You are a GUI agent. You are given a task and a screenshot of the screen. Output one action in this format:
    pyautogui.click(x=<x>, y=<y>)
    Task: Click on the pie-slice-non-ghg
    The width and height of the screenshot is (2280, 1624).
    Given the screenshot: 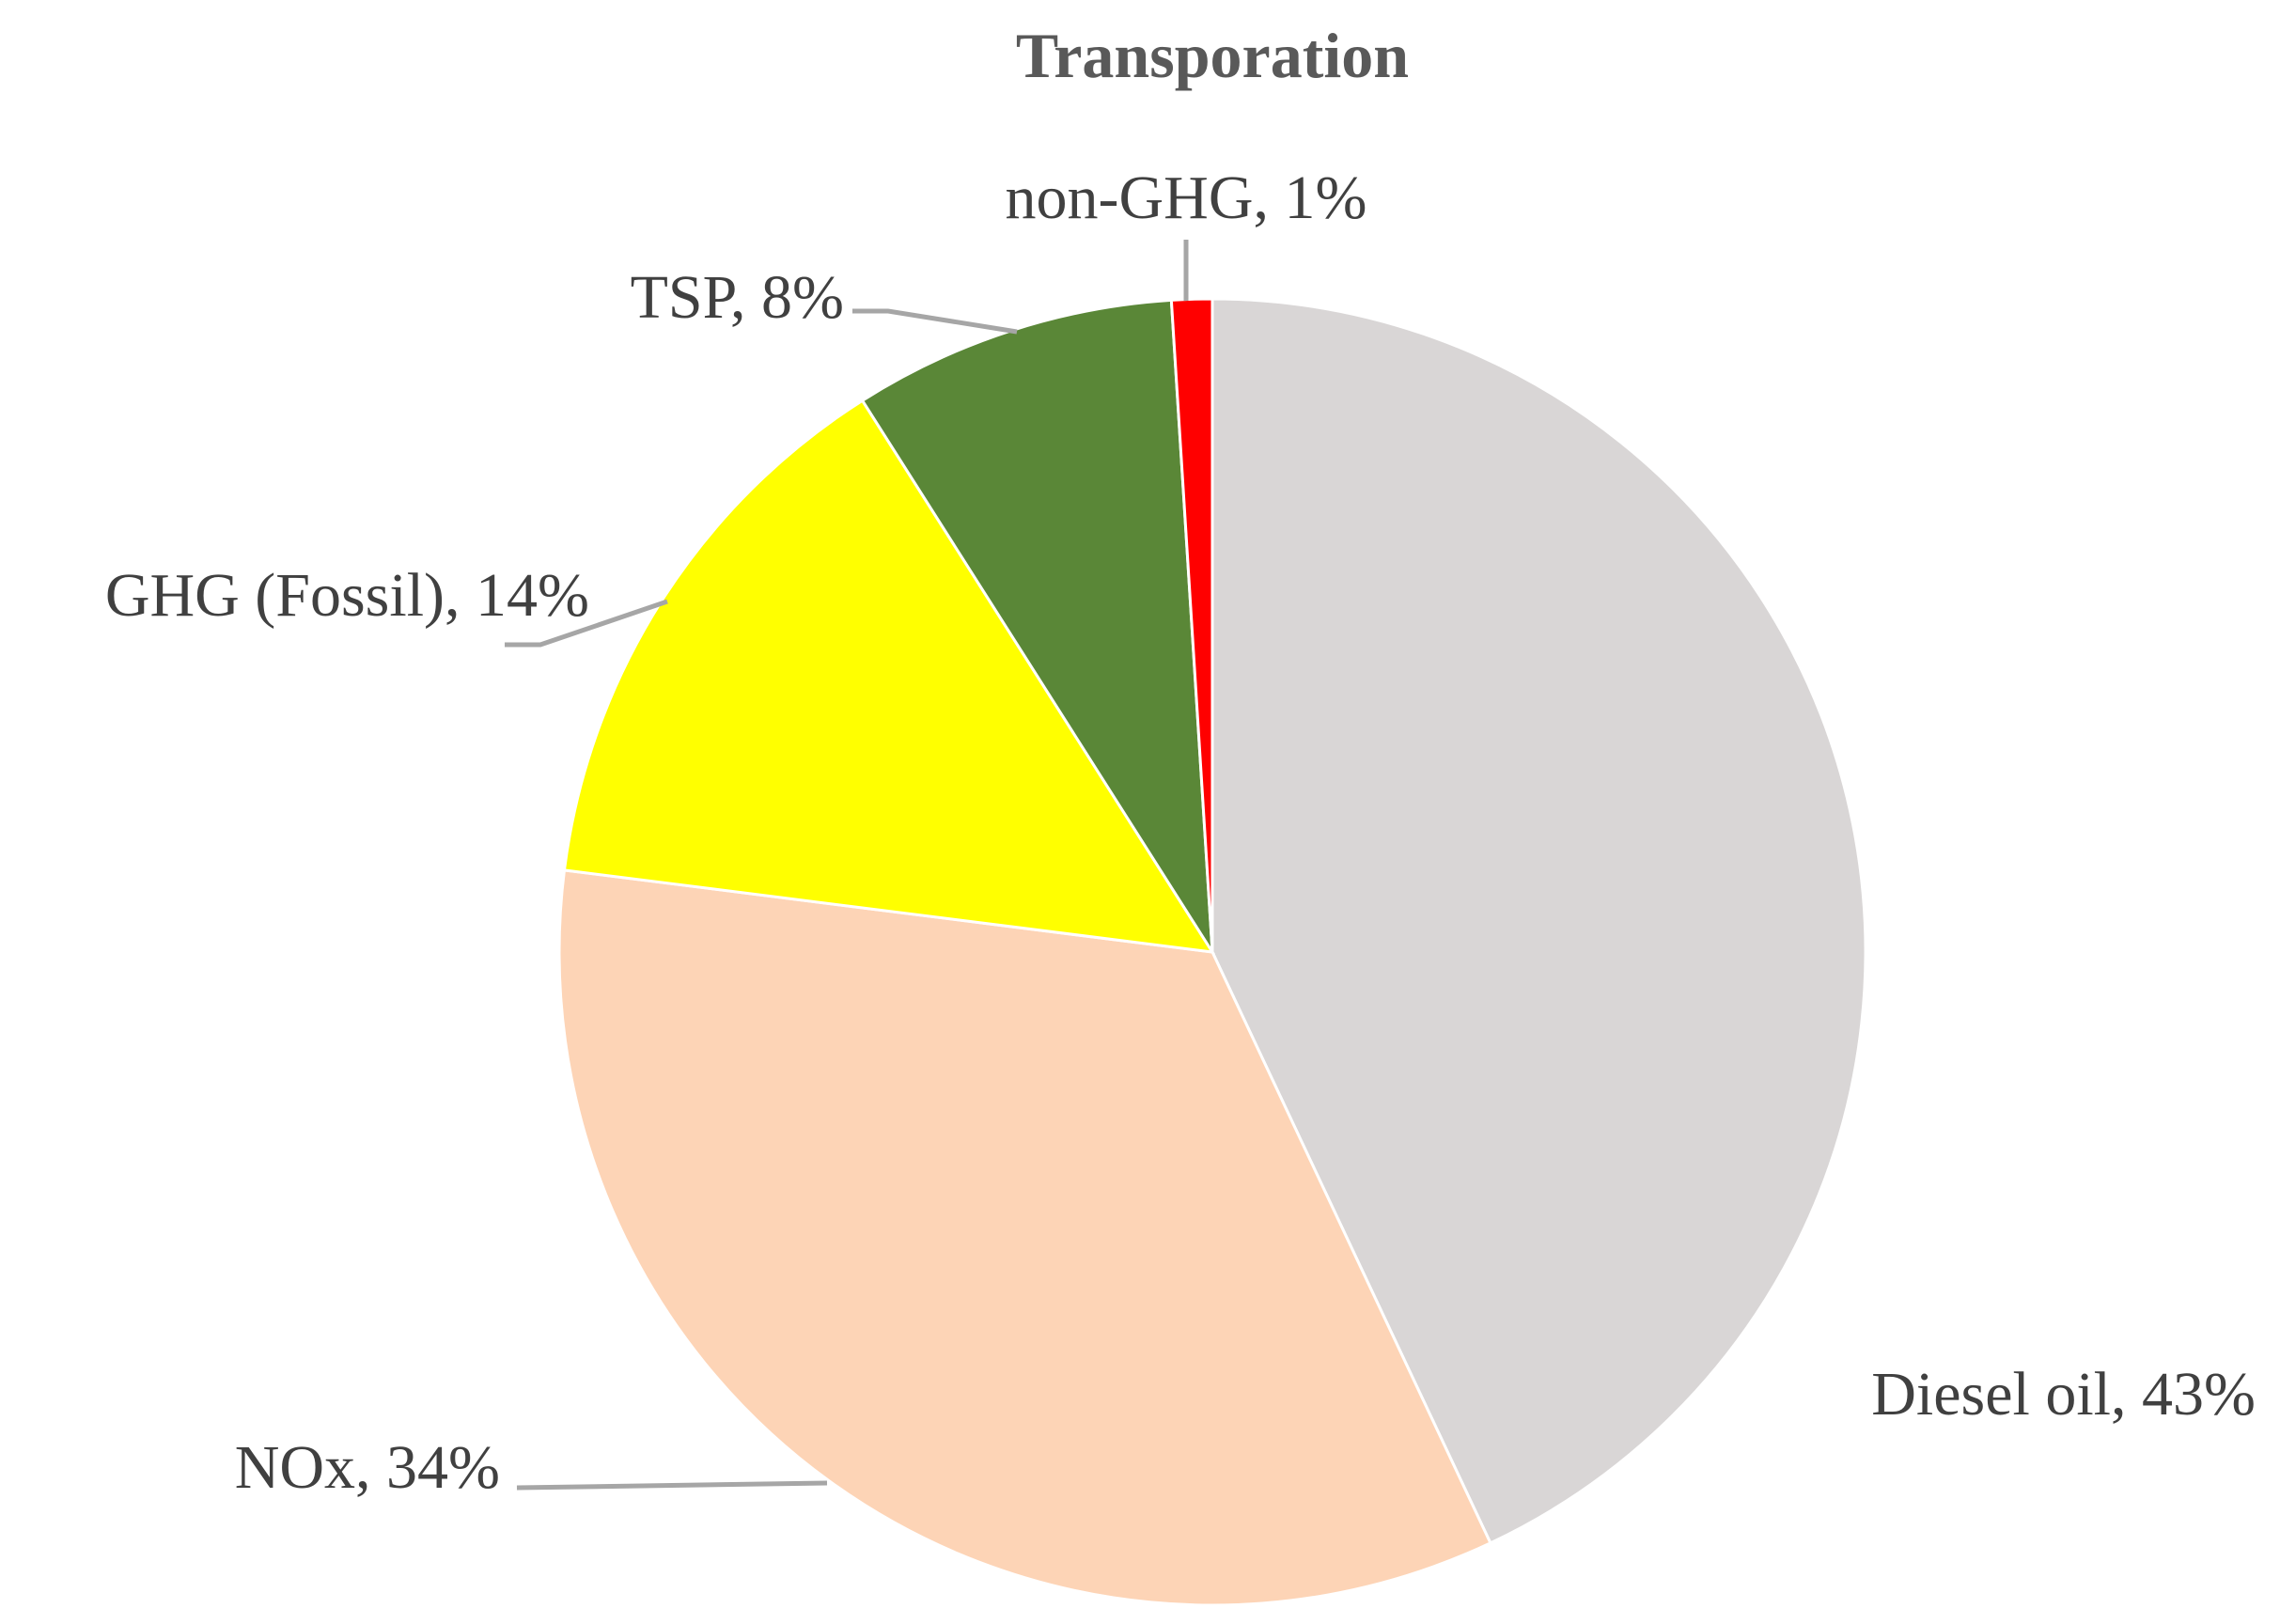 What is the action you would take?
    pyautogui.click(x=1192, y=625)
    